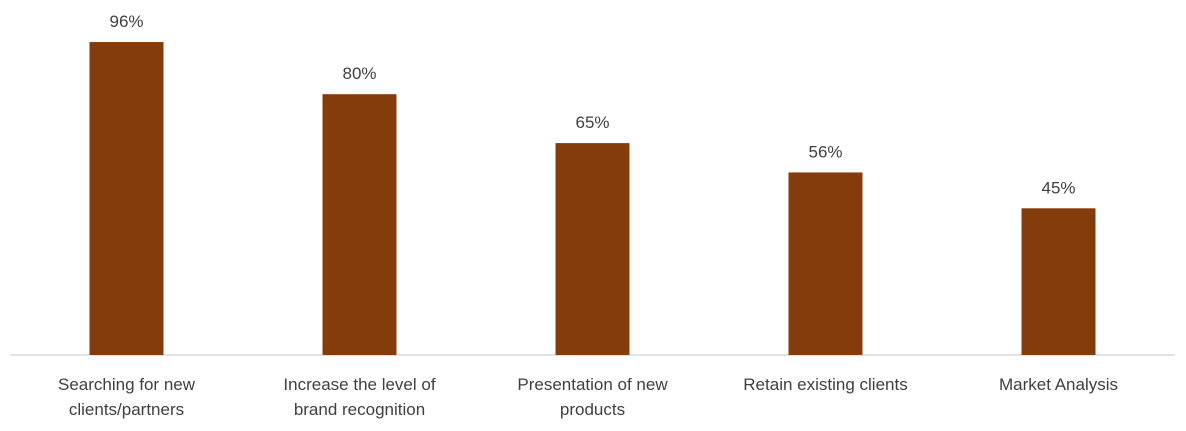 This screenshot has height=431, width=1186. Describe the element at coordinates (1058, 384) in the screenshot. I see `category-label: Market Analysis` at that location.